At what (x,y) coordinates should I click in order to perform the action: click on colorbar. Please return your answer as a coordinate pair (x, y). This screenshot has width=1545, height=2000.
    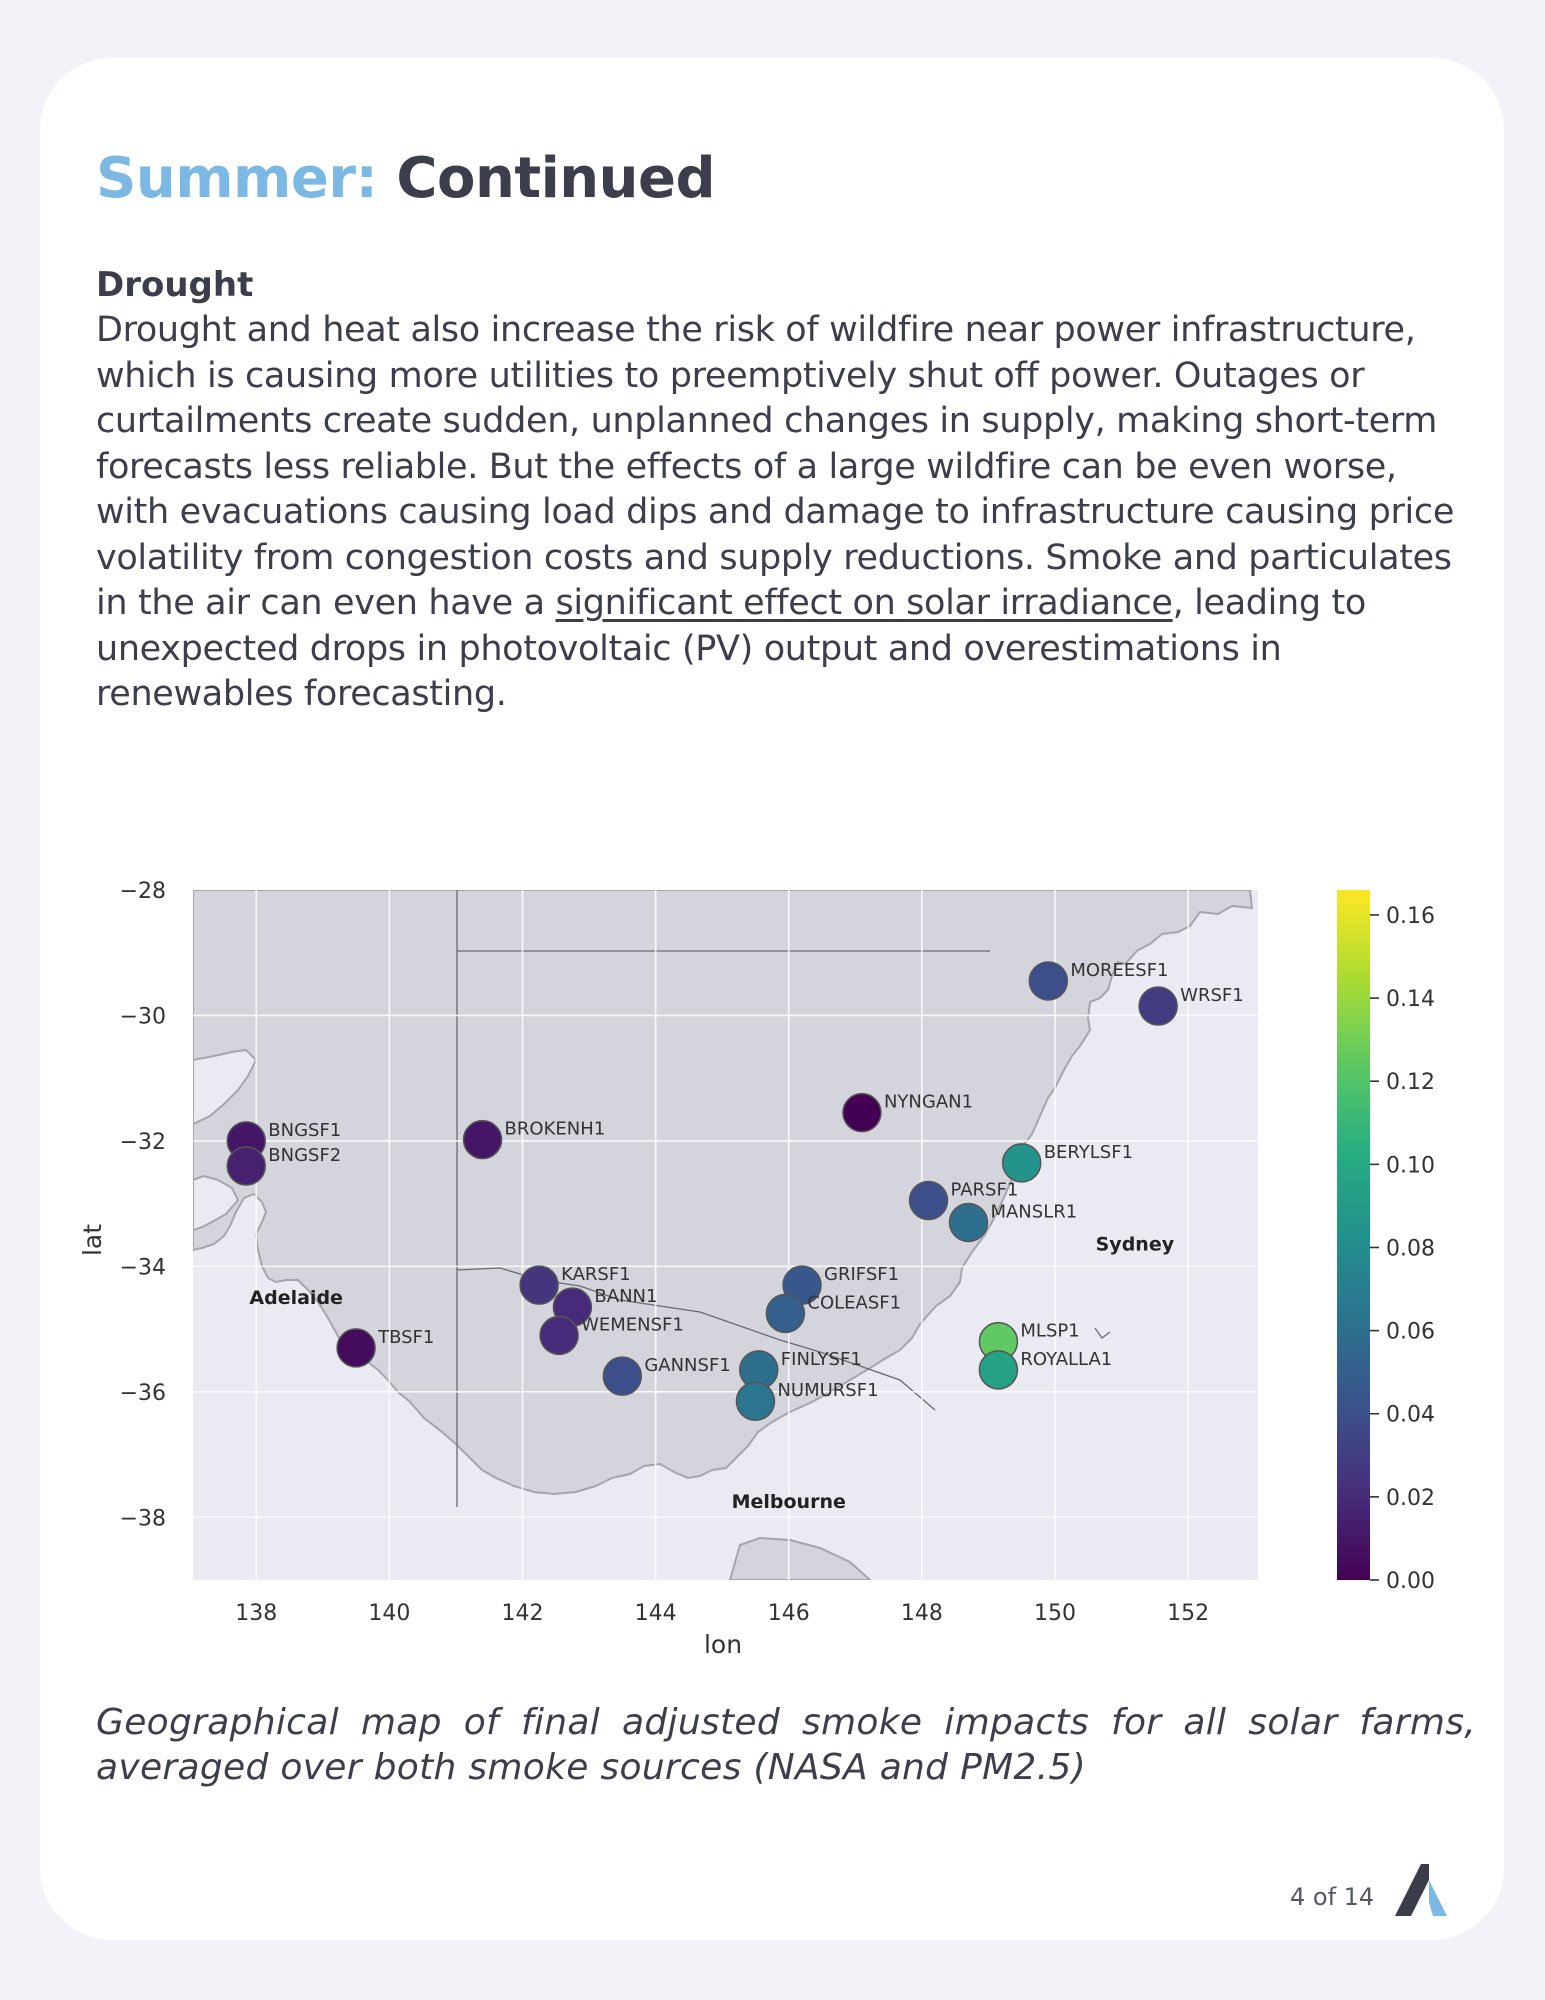
    Looking at the image, I should click on (1353, 1235).